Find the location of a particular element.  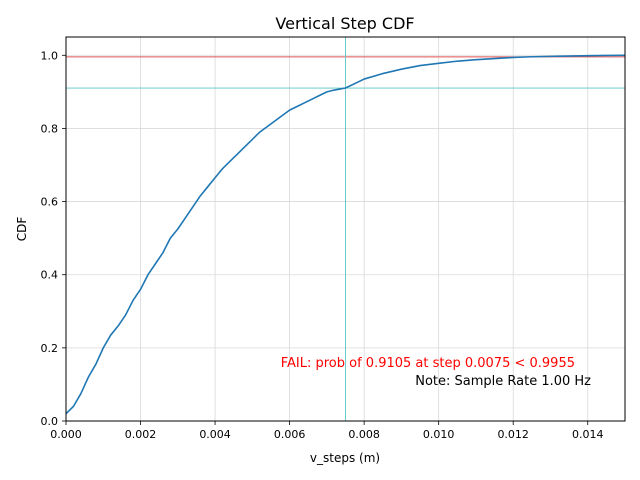

y-axis-label: CDF is located at coordinates (22, 229).